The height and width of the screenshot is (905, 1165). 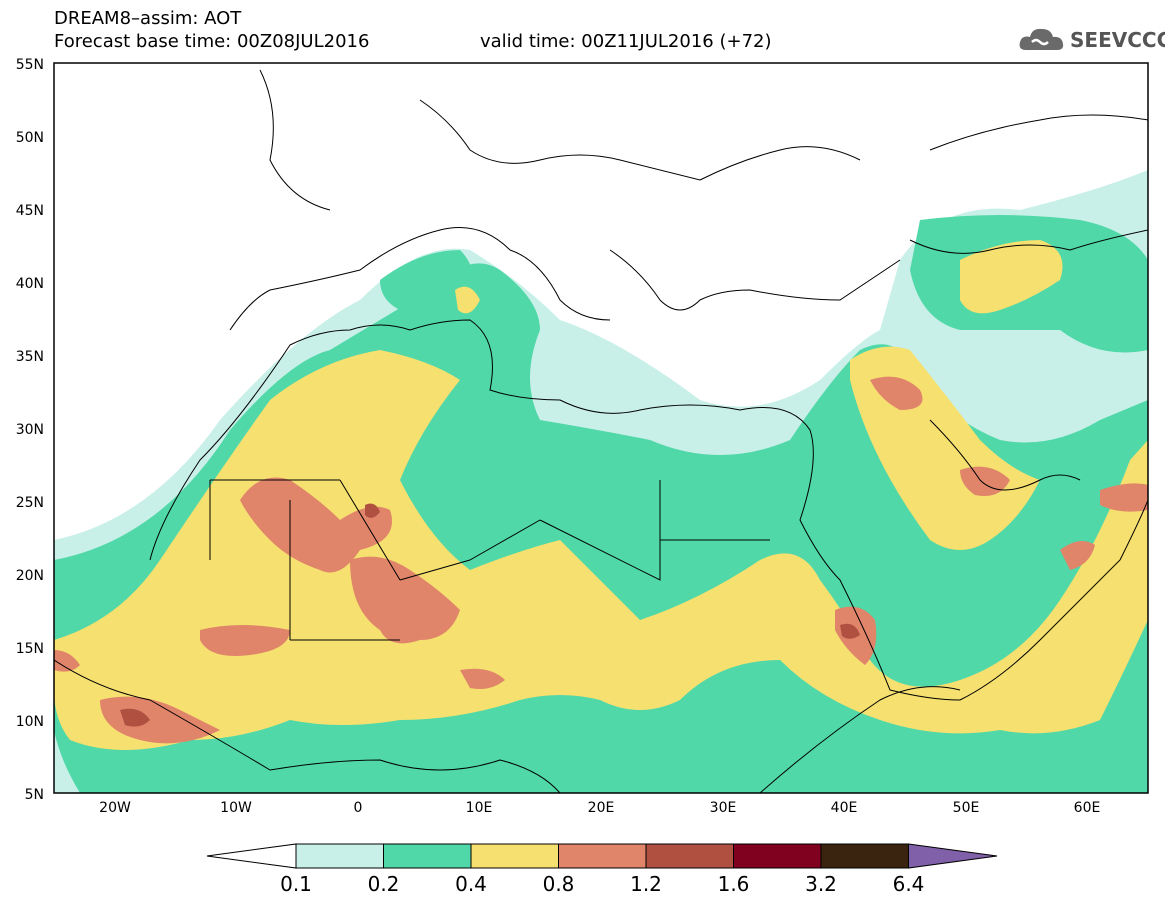 What do you see at coordinates (723, 808) in the screenshot?
I see `lon-label: 30E` at bounding box center [723, 808].